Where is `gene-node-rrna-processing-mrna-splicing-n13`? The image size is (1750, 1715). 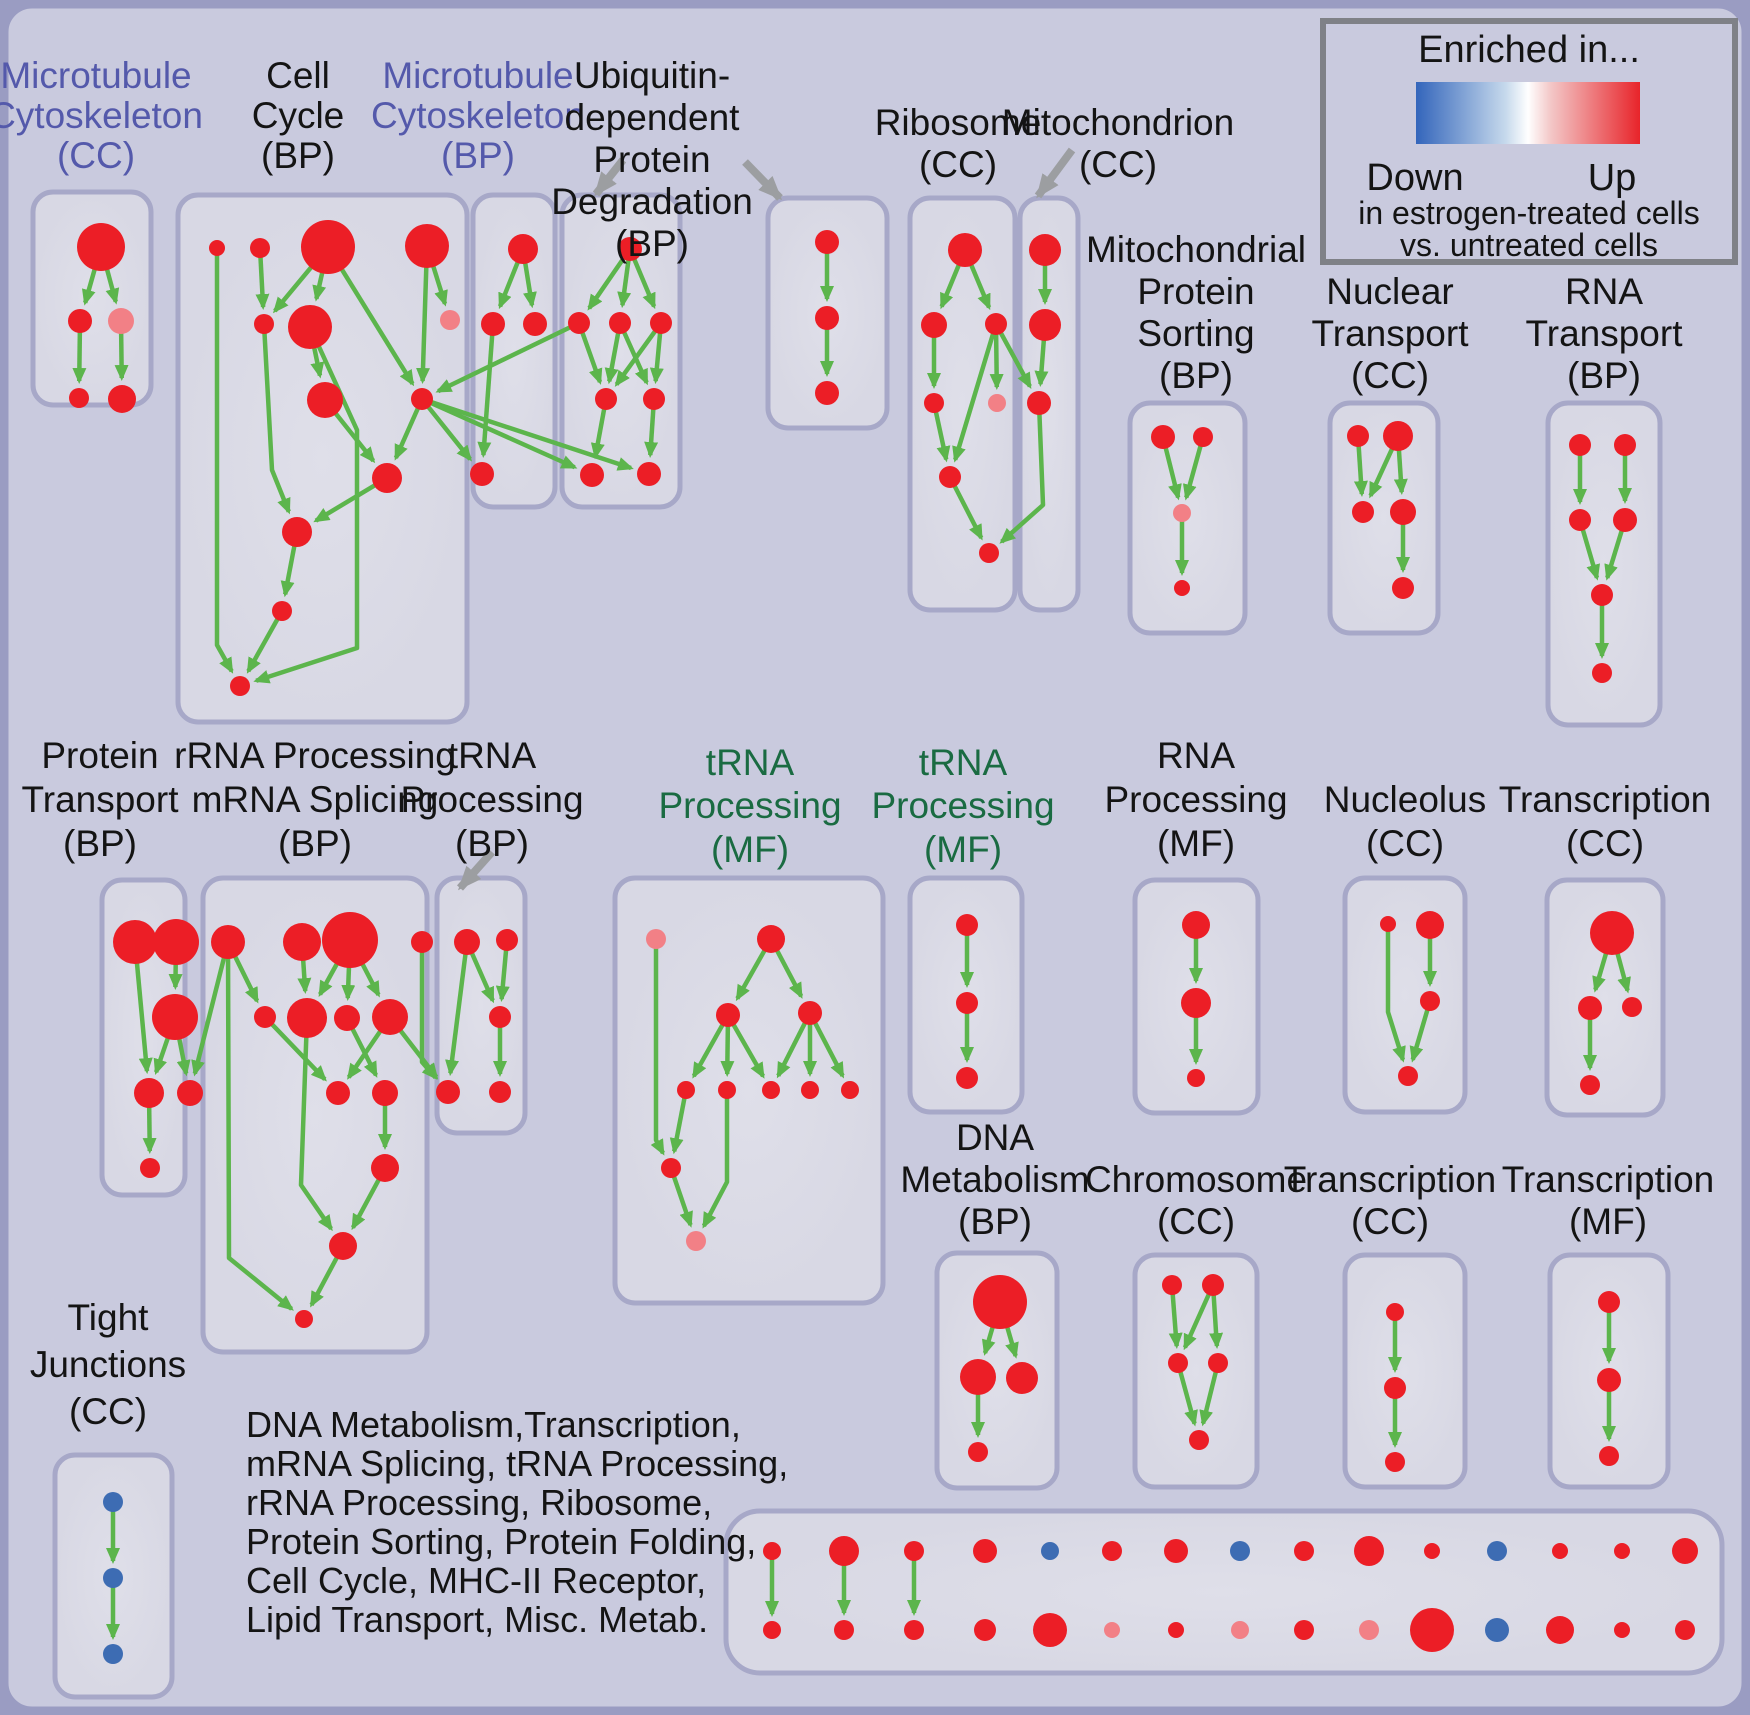 gene-node-rrna-processing-mrna-splicing-n13 is located at coordinates (304, 1319).